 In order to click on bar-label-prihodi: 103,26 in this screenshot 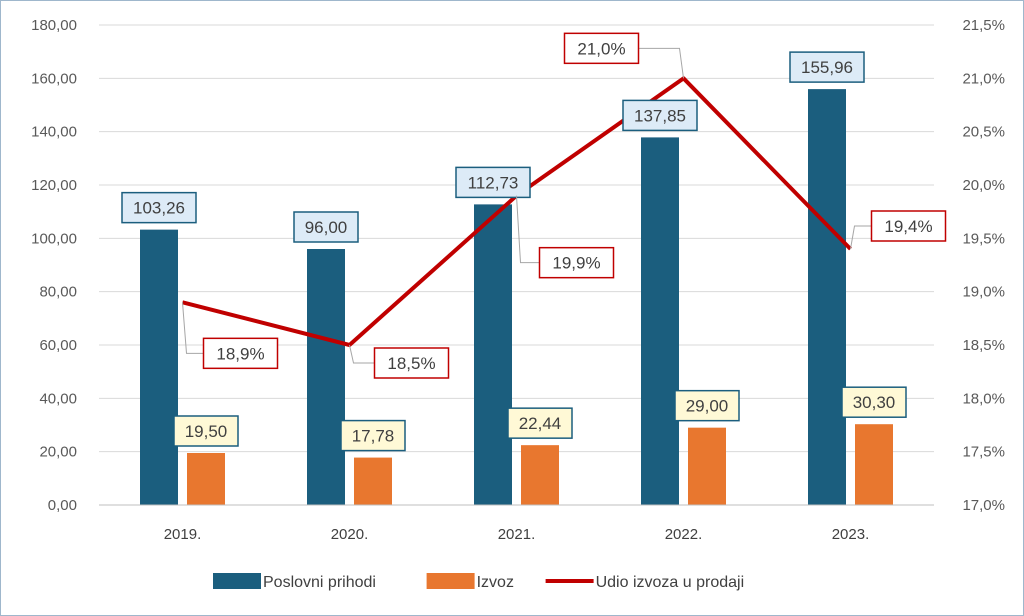, I will do `click(159, 208)`.